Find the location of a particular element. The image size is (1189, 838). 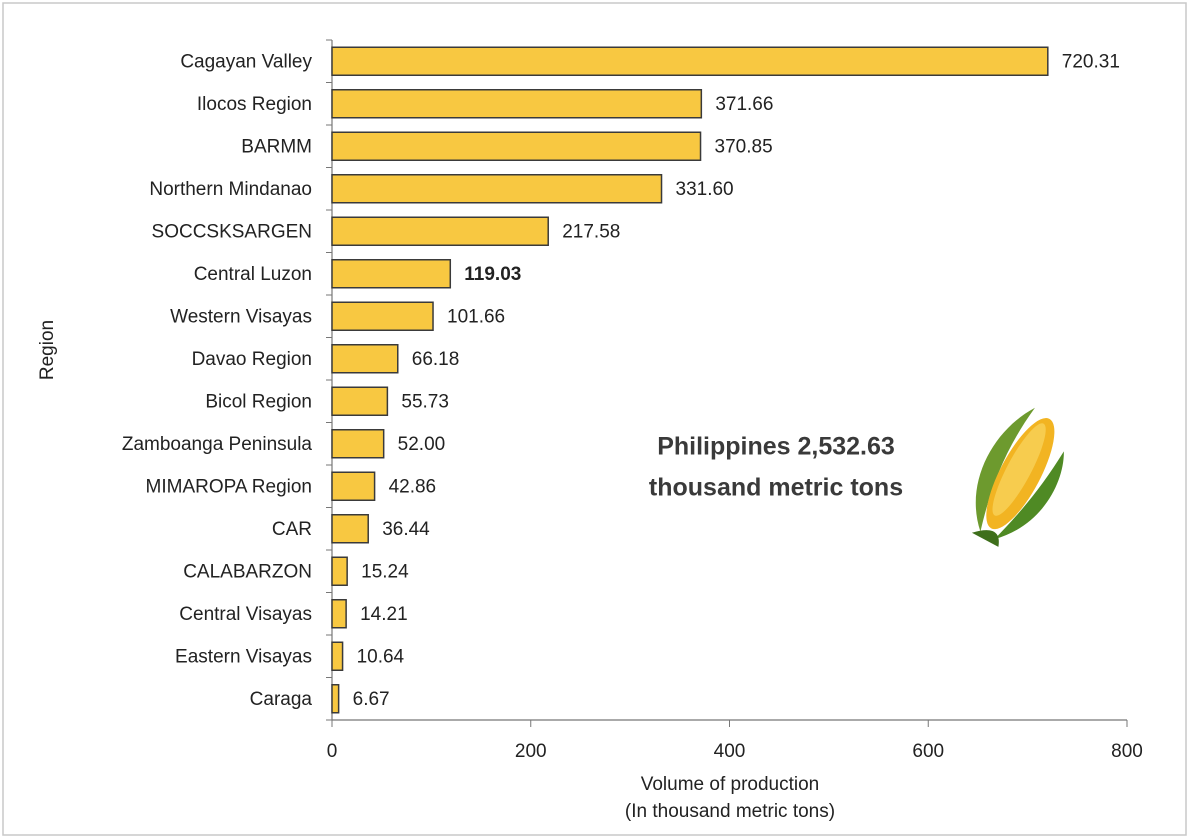

y-tick-label: Eastern Visayas is located at coordinates (243, 656).